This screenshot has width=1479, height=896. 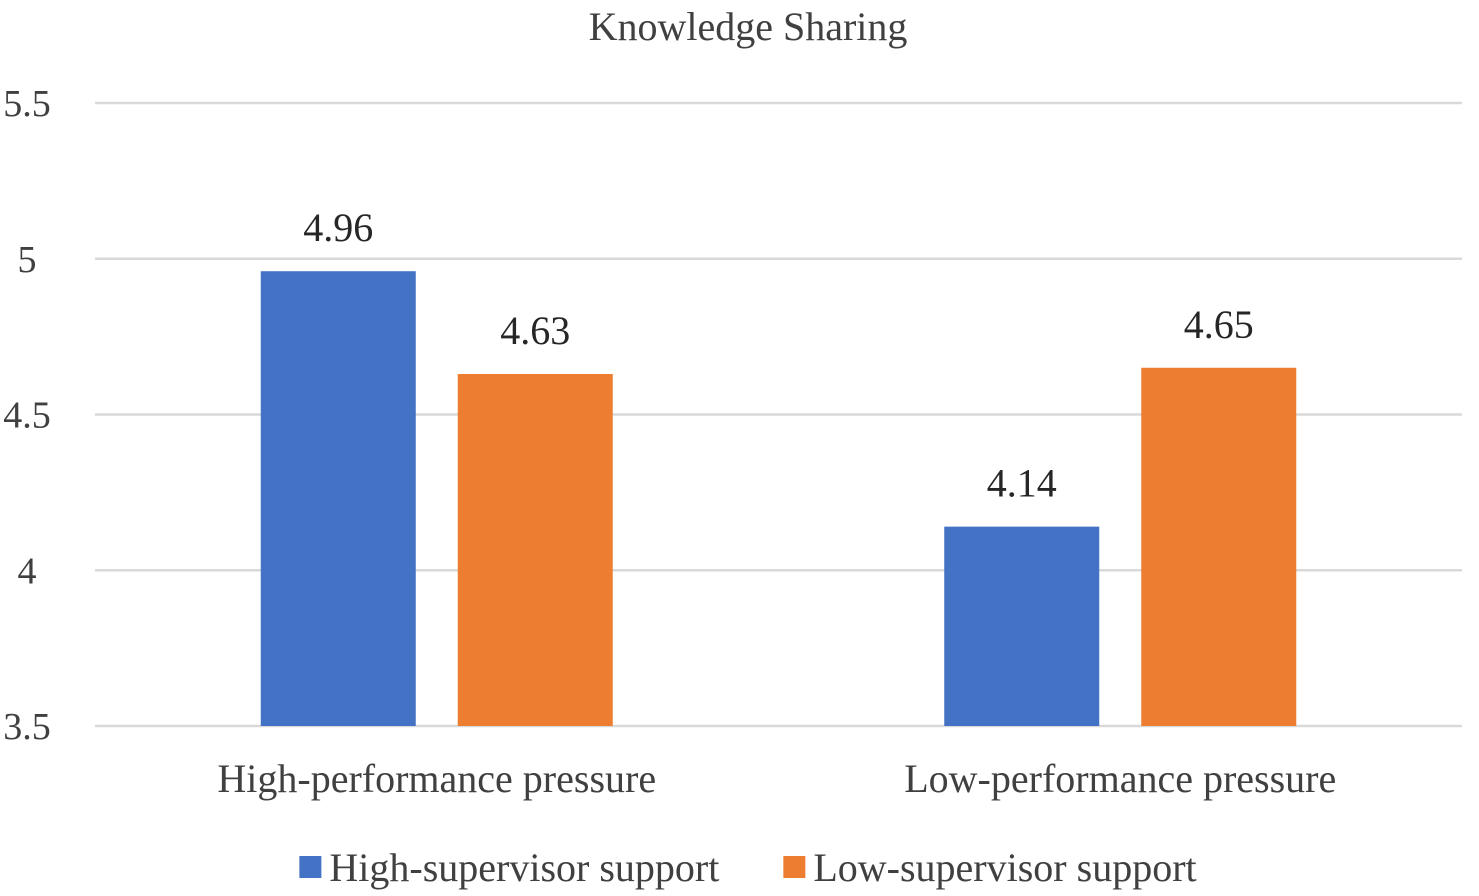 What do you see at coordinates (1022, 626) in the screenshot?
I see `bar-high-support-low-pressure` at bounding box center [1022, 626].